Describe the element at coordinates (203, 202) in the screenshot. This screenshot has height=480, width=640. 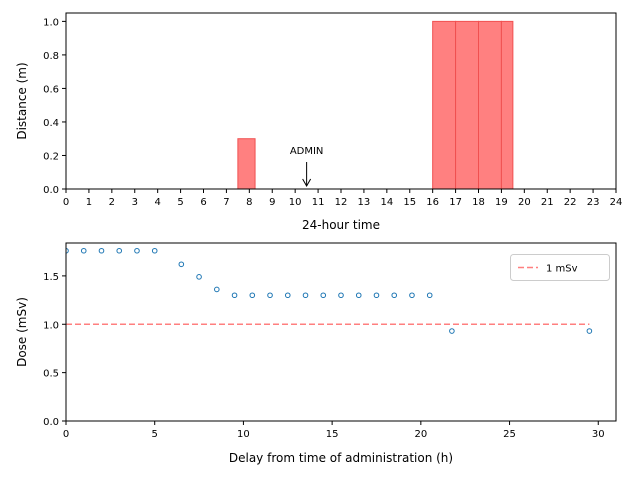
I see `x-tick-label: 6` at that location.